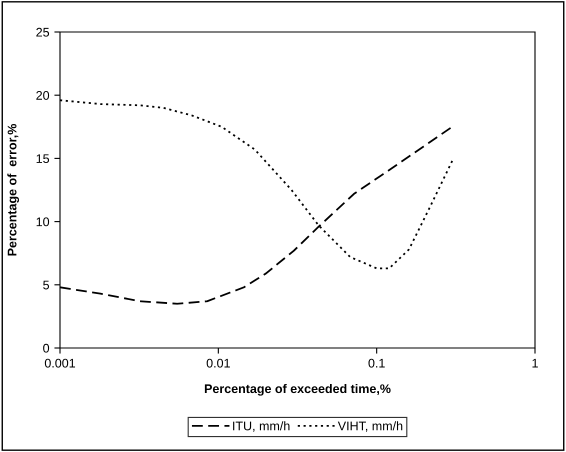  What do you see at coordinates (60, 363) in the screenshot?
I see `x-tick-label: 0.001` at bounding box center [60, 363].